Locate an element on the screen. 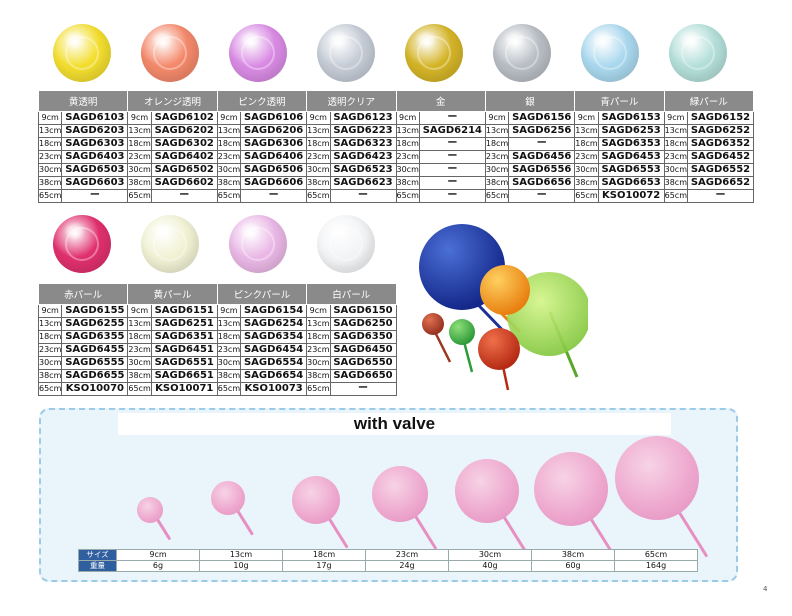  product-code-cell: SAGD6350 is located at coordinates (363, 337).